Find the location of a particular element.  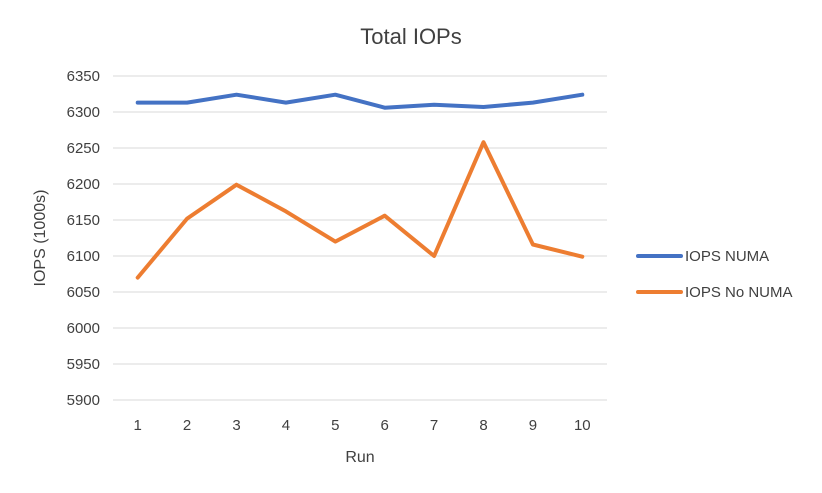

y-tick-label: 6300 is located at coordinates (83, 112).